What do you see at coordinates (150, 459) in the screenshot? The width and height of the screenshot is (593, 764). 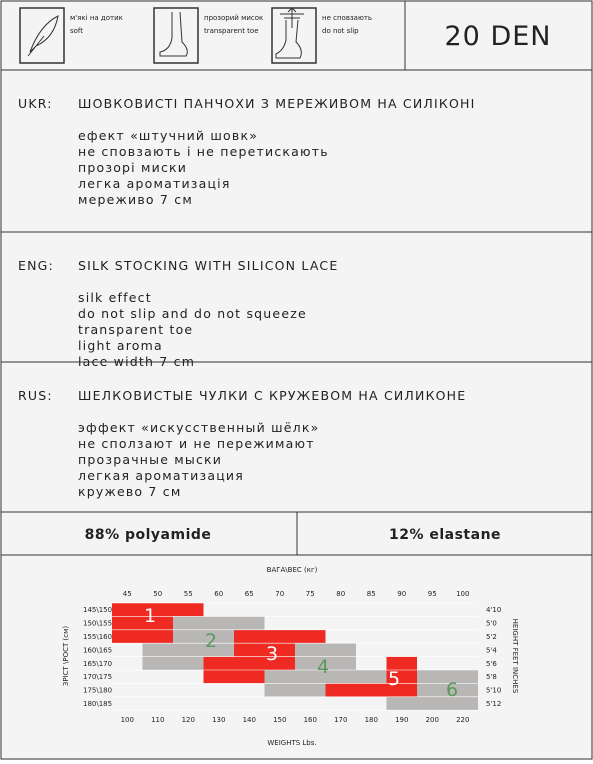 I see `feature: прозрачные мыски` at bounding box center [150, 459].